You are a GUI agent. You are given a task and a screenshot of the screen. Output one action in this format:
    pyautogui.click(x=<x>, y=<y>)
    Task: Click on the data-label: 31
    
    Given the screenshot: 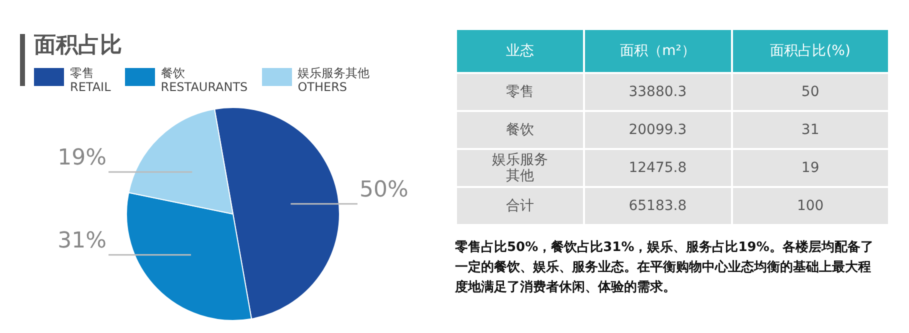 What is the action you would take?
    pyautogui.click(x=810, y=130)
    